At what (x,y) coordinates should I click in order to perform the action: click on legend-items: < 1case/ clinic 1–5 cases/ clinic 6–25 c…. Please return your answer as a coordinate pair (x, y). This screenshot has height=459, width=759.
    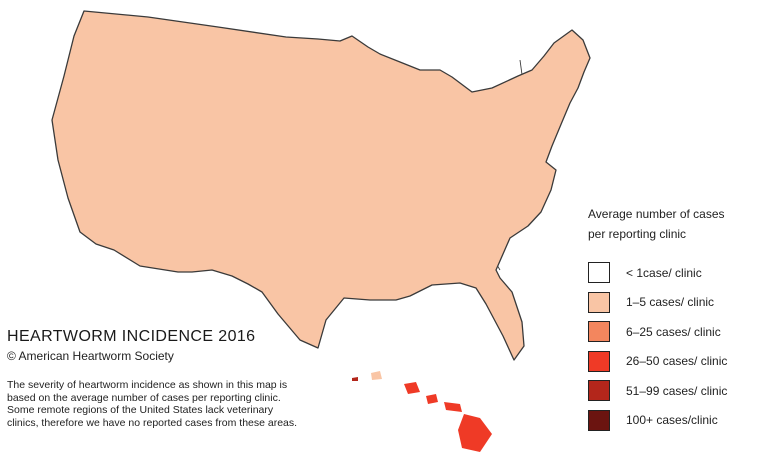
    Looking at the image, I should click on (670, 346).